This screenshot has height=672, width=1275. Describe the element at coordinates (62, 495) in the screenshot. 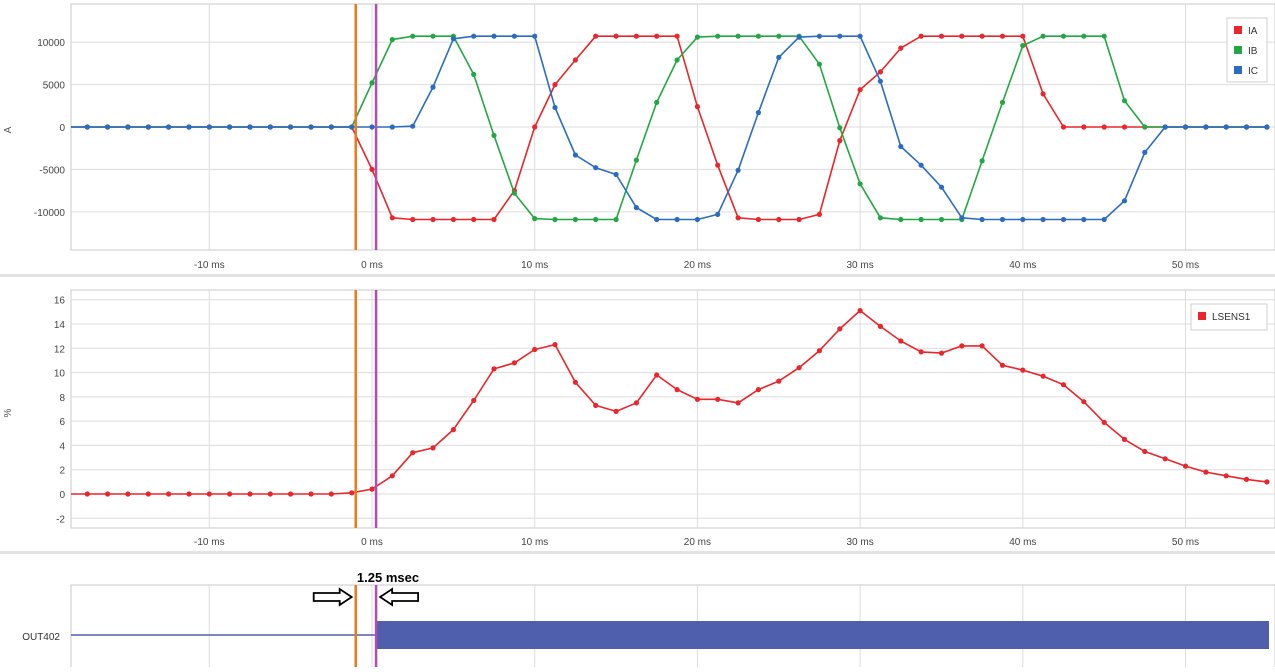

I see `y-tick-label: 0` at that location.